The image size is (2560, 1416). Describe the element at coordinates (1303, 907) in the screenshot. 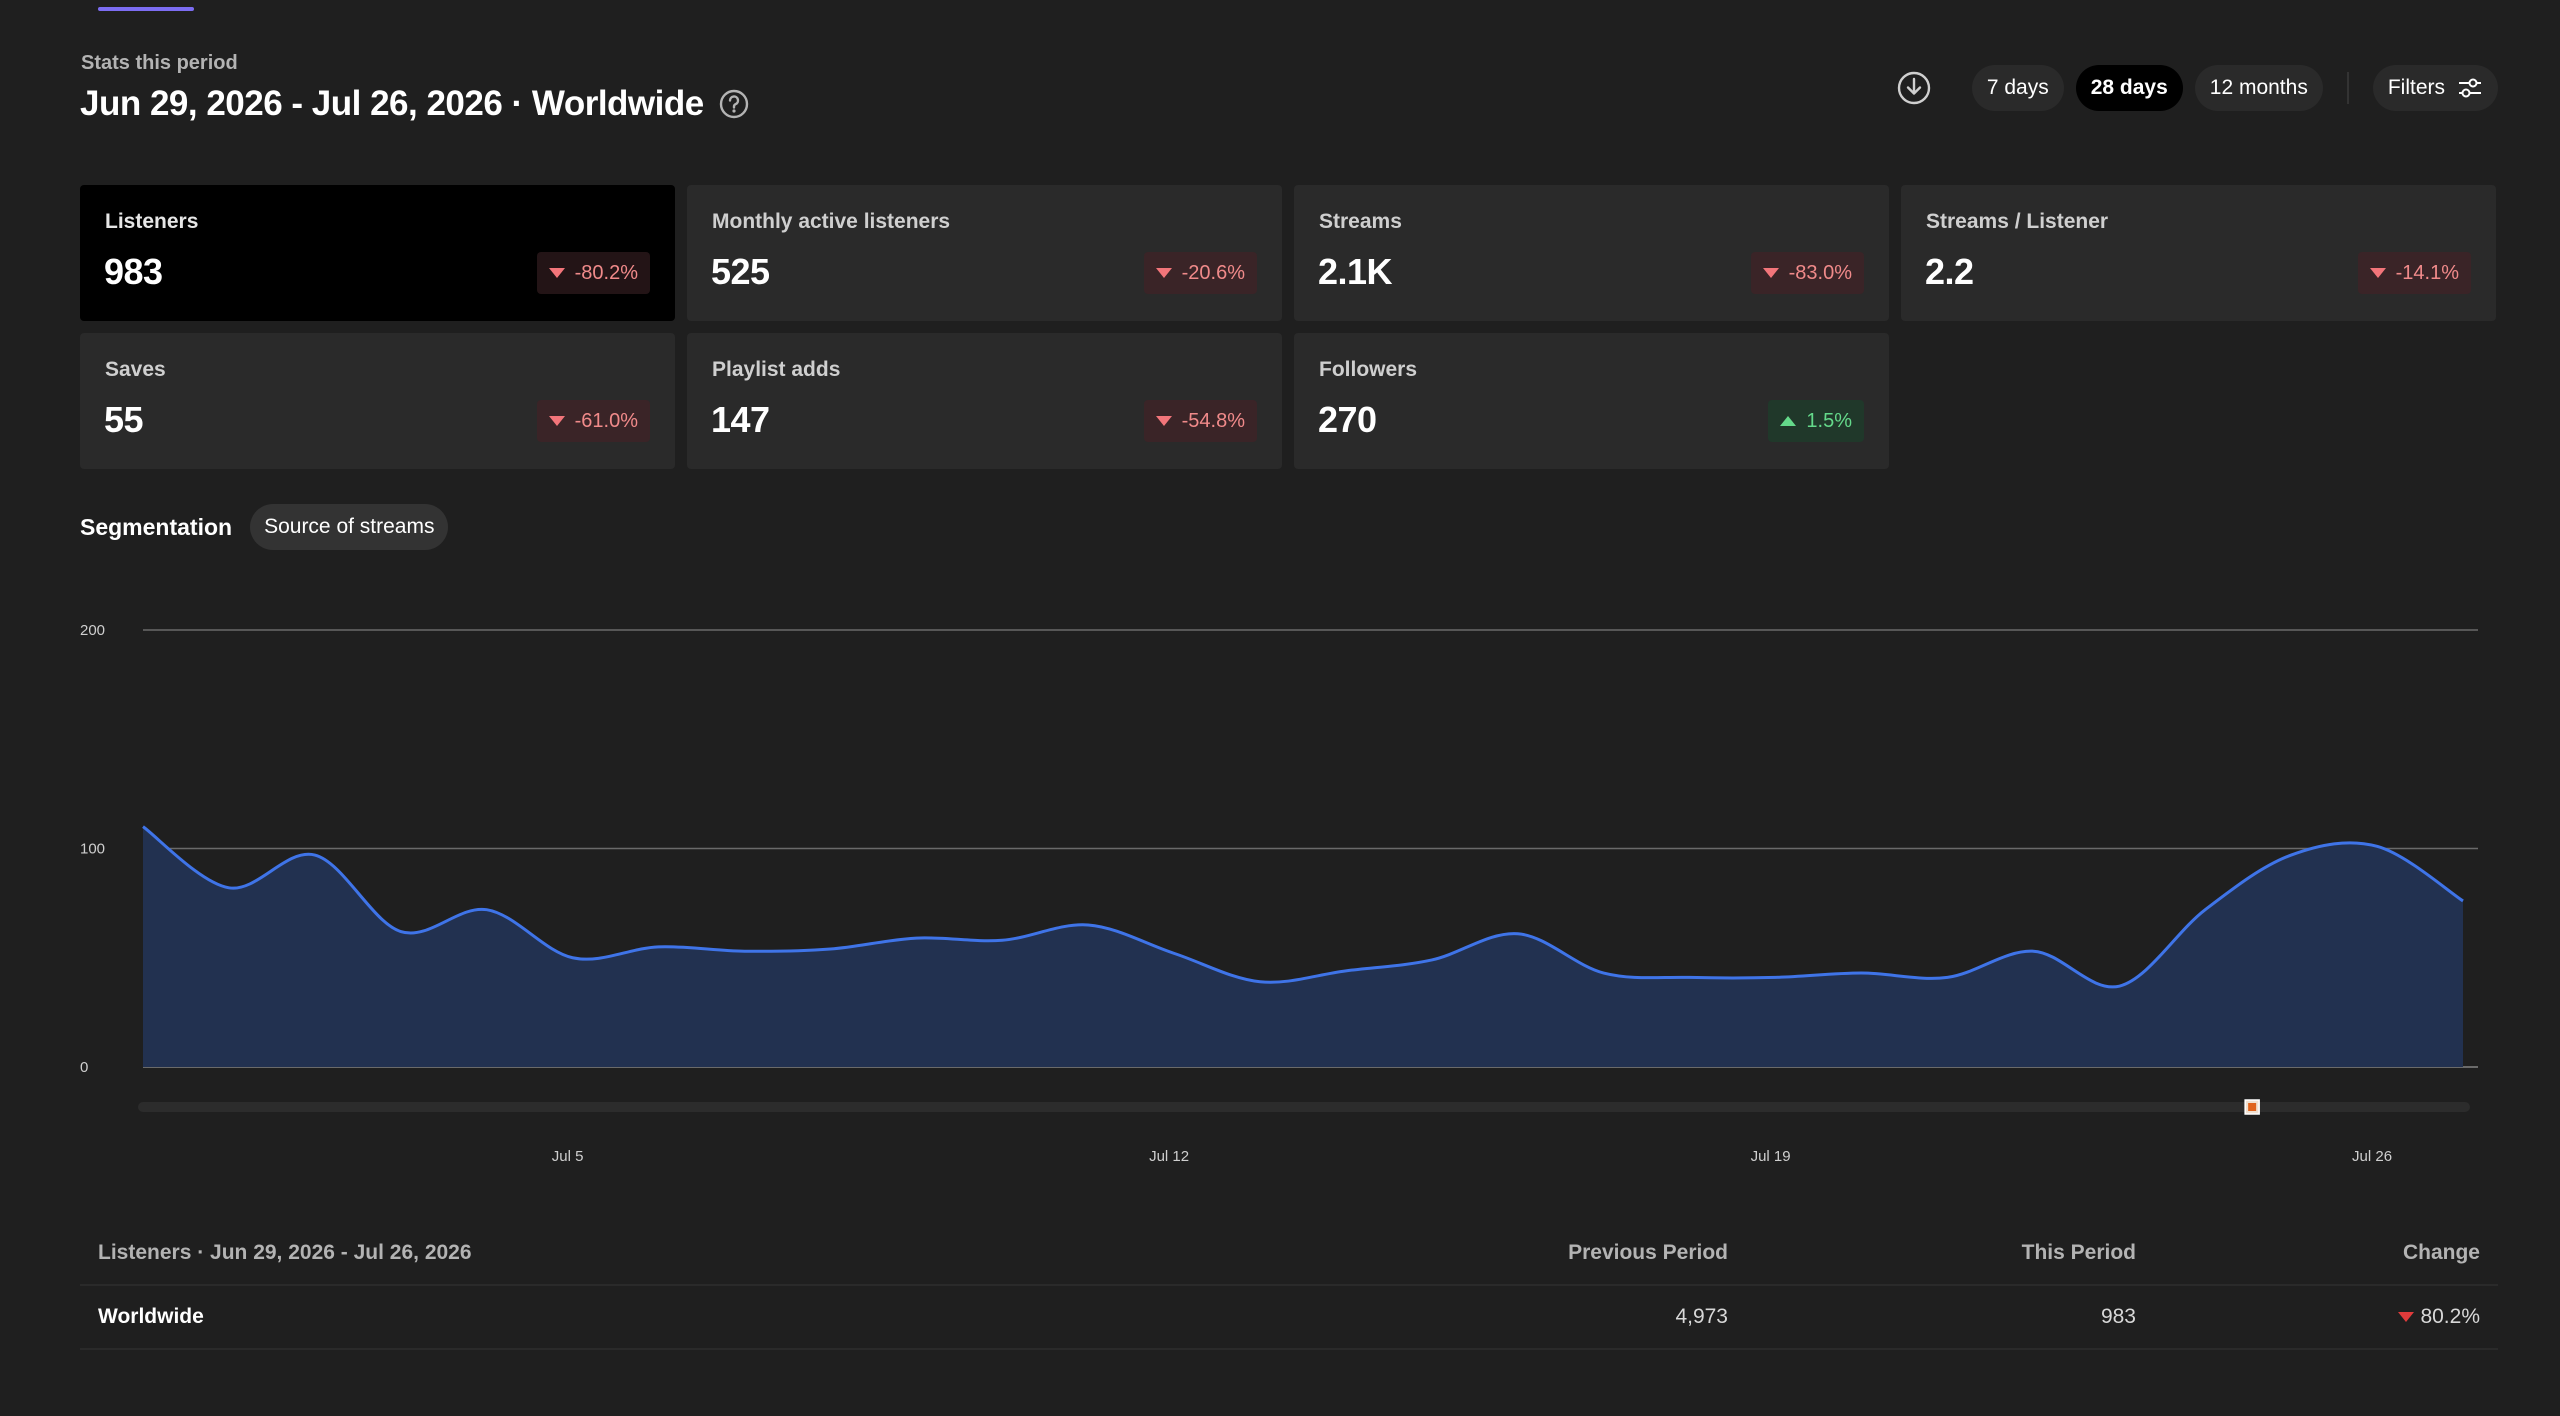

I see `series-line` at that location.